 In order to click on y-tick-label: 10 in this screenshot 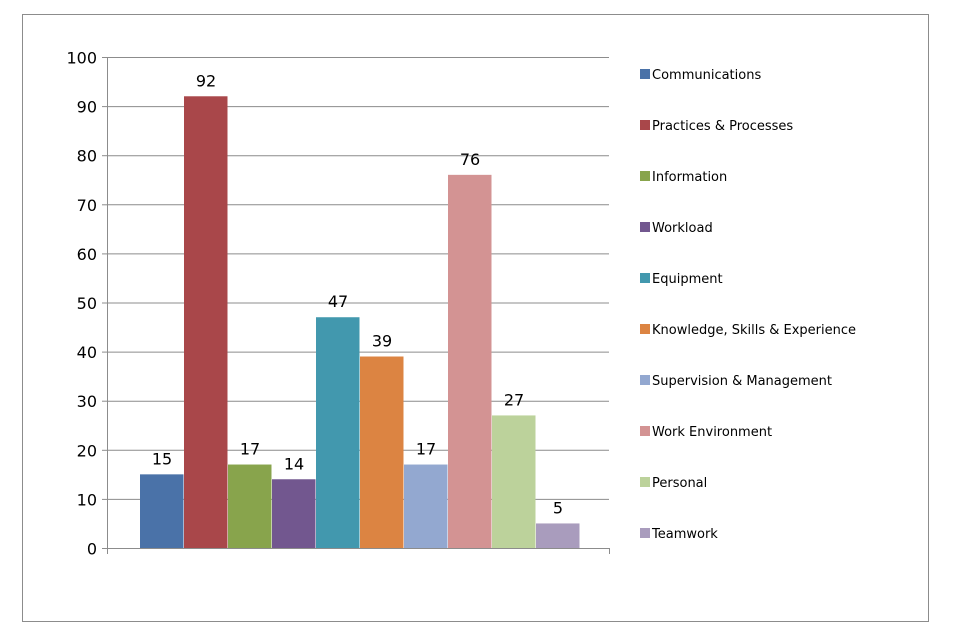, I will do `click(87, 499)`.